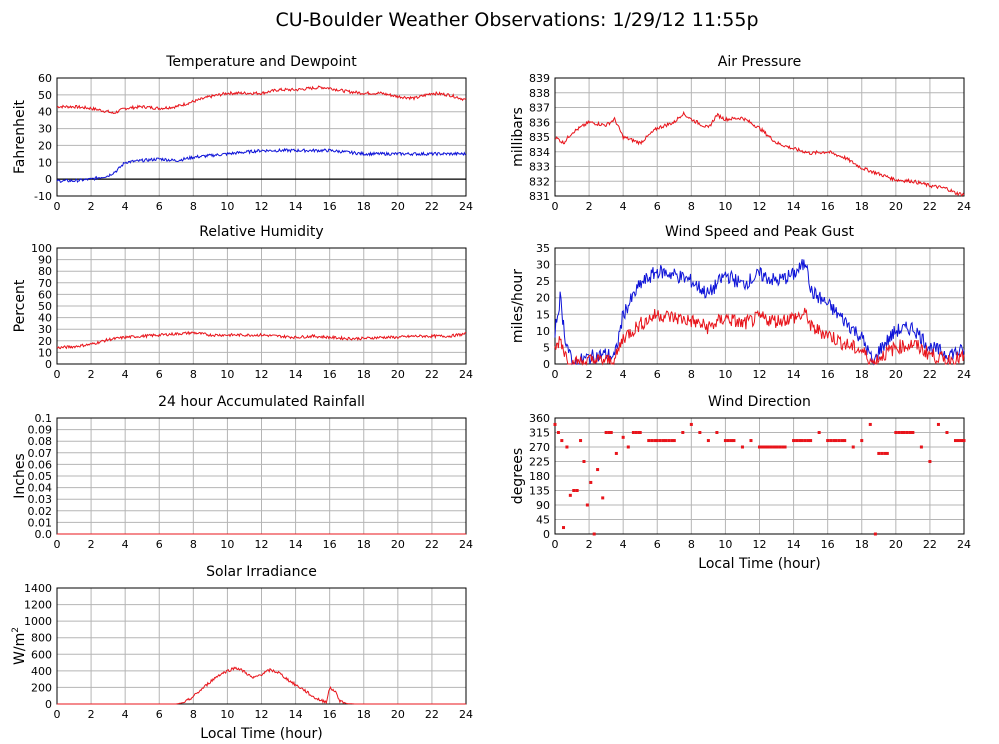 Image resolution: width=999 pixels, height=744 pixels. What do you see at coordinates (40, 464) in the screenshot?
I see `y-tick-label: 0.06` at bounding box center [40, 464].